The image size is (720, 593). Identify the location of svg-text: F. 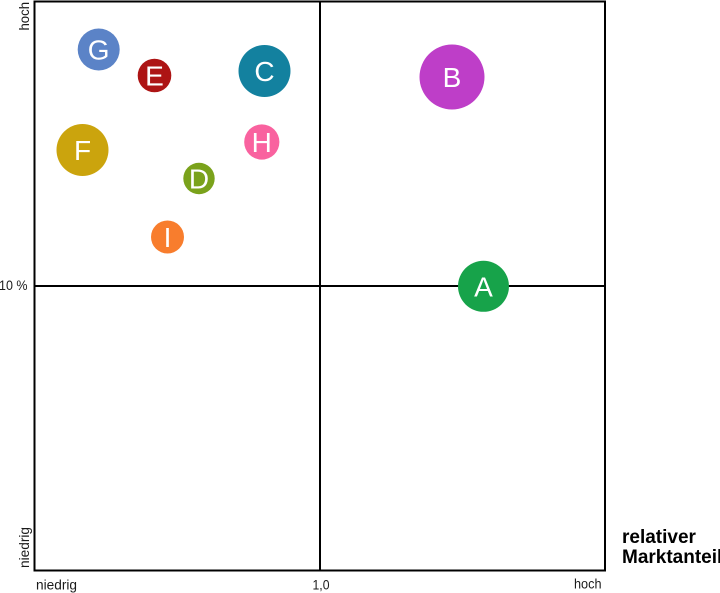
(82, 150).